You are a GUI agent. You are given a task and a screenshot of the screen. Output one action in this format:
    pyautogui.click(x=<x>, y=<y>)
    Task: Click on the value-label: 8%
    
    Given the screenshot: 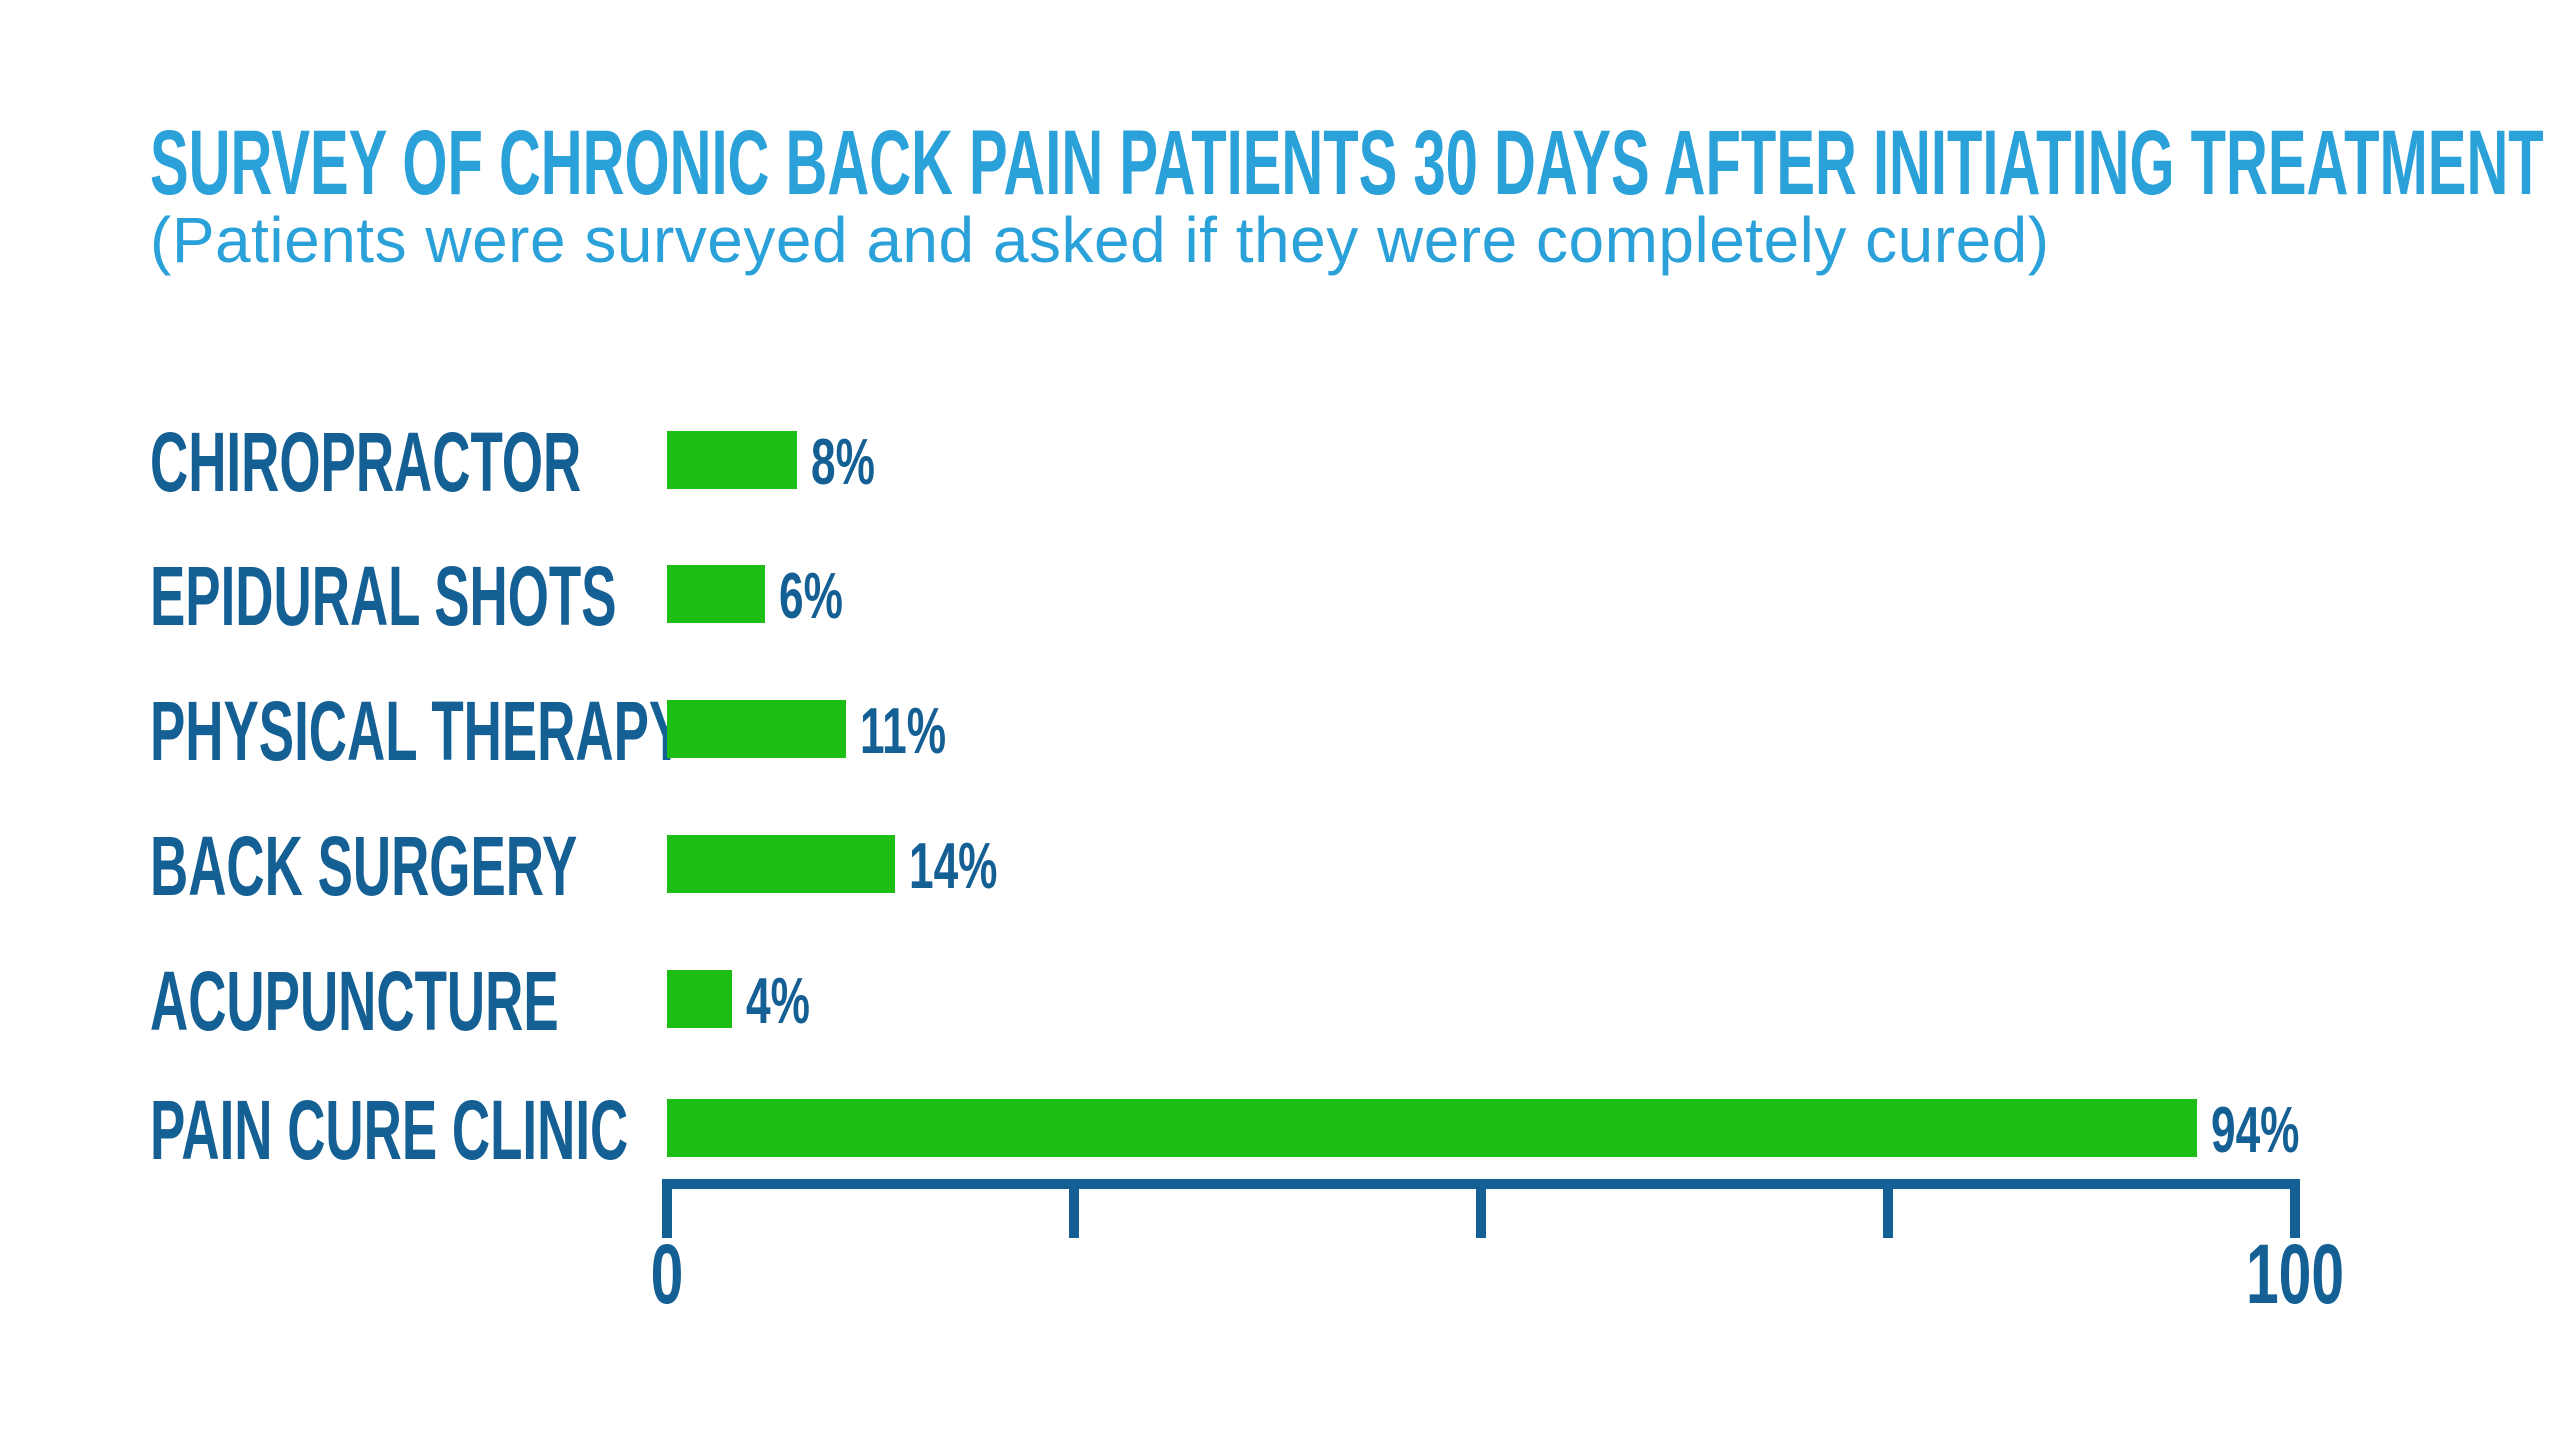 What is the action you would take?
    pyautogui.click(x=858, y=461)
    